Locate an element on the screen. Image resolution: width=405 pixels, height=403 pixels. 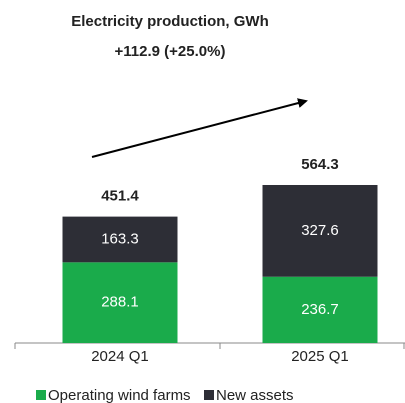
chart-title: Electricity production, GWh is located at coordinates (170, 21).